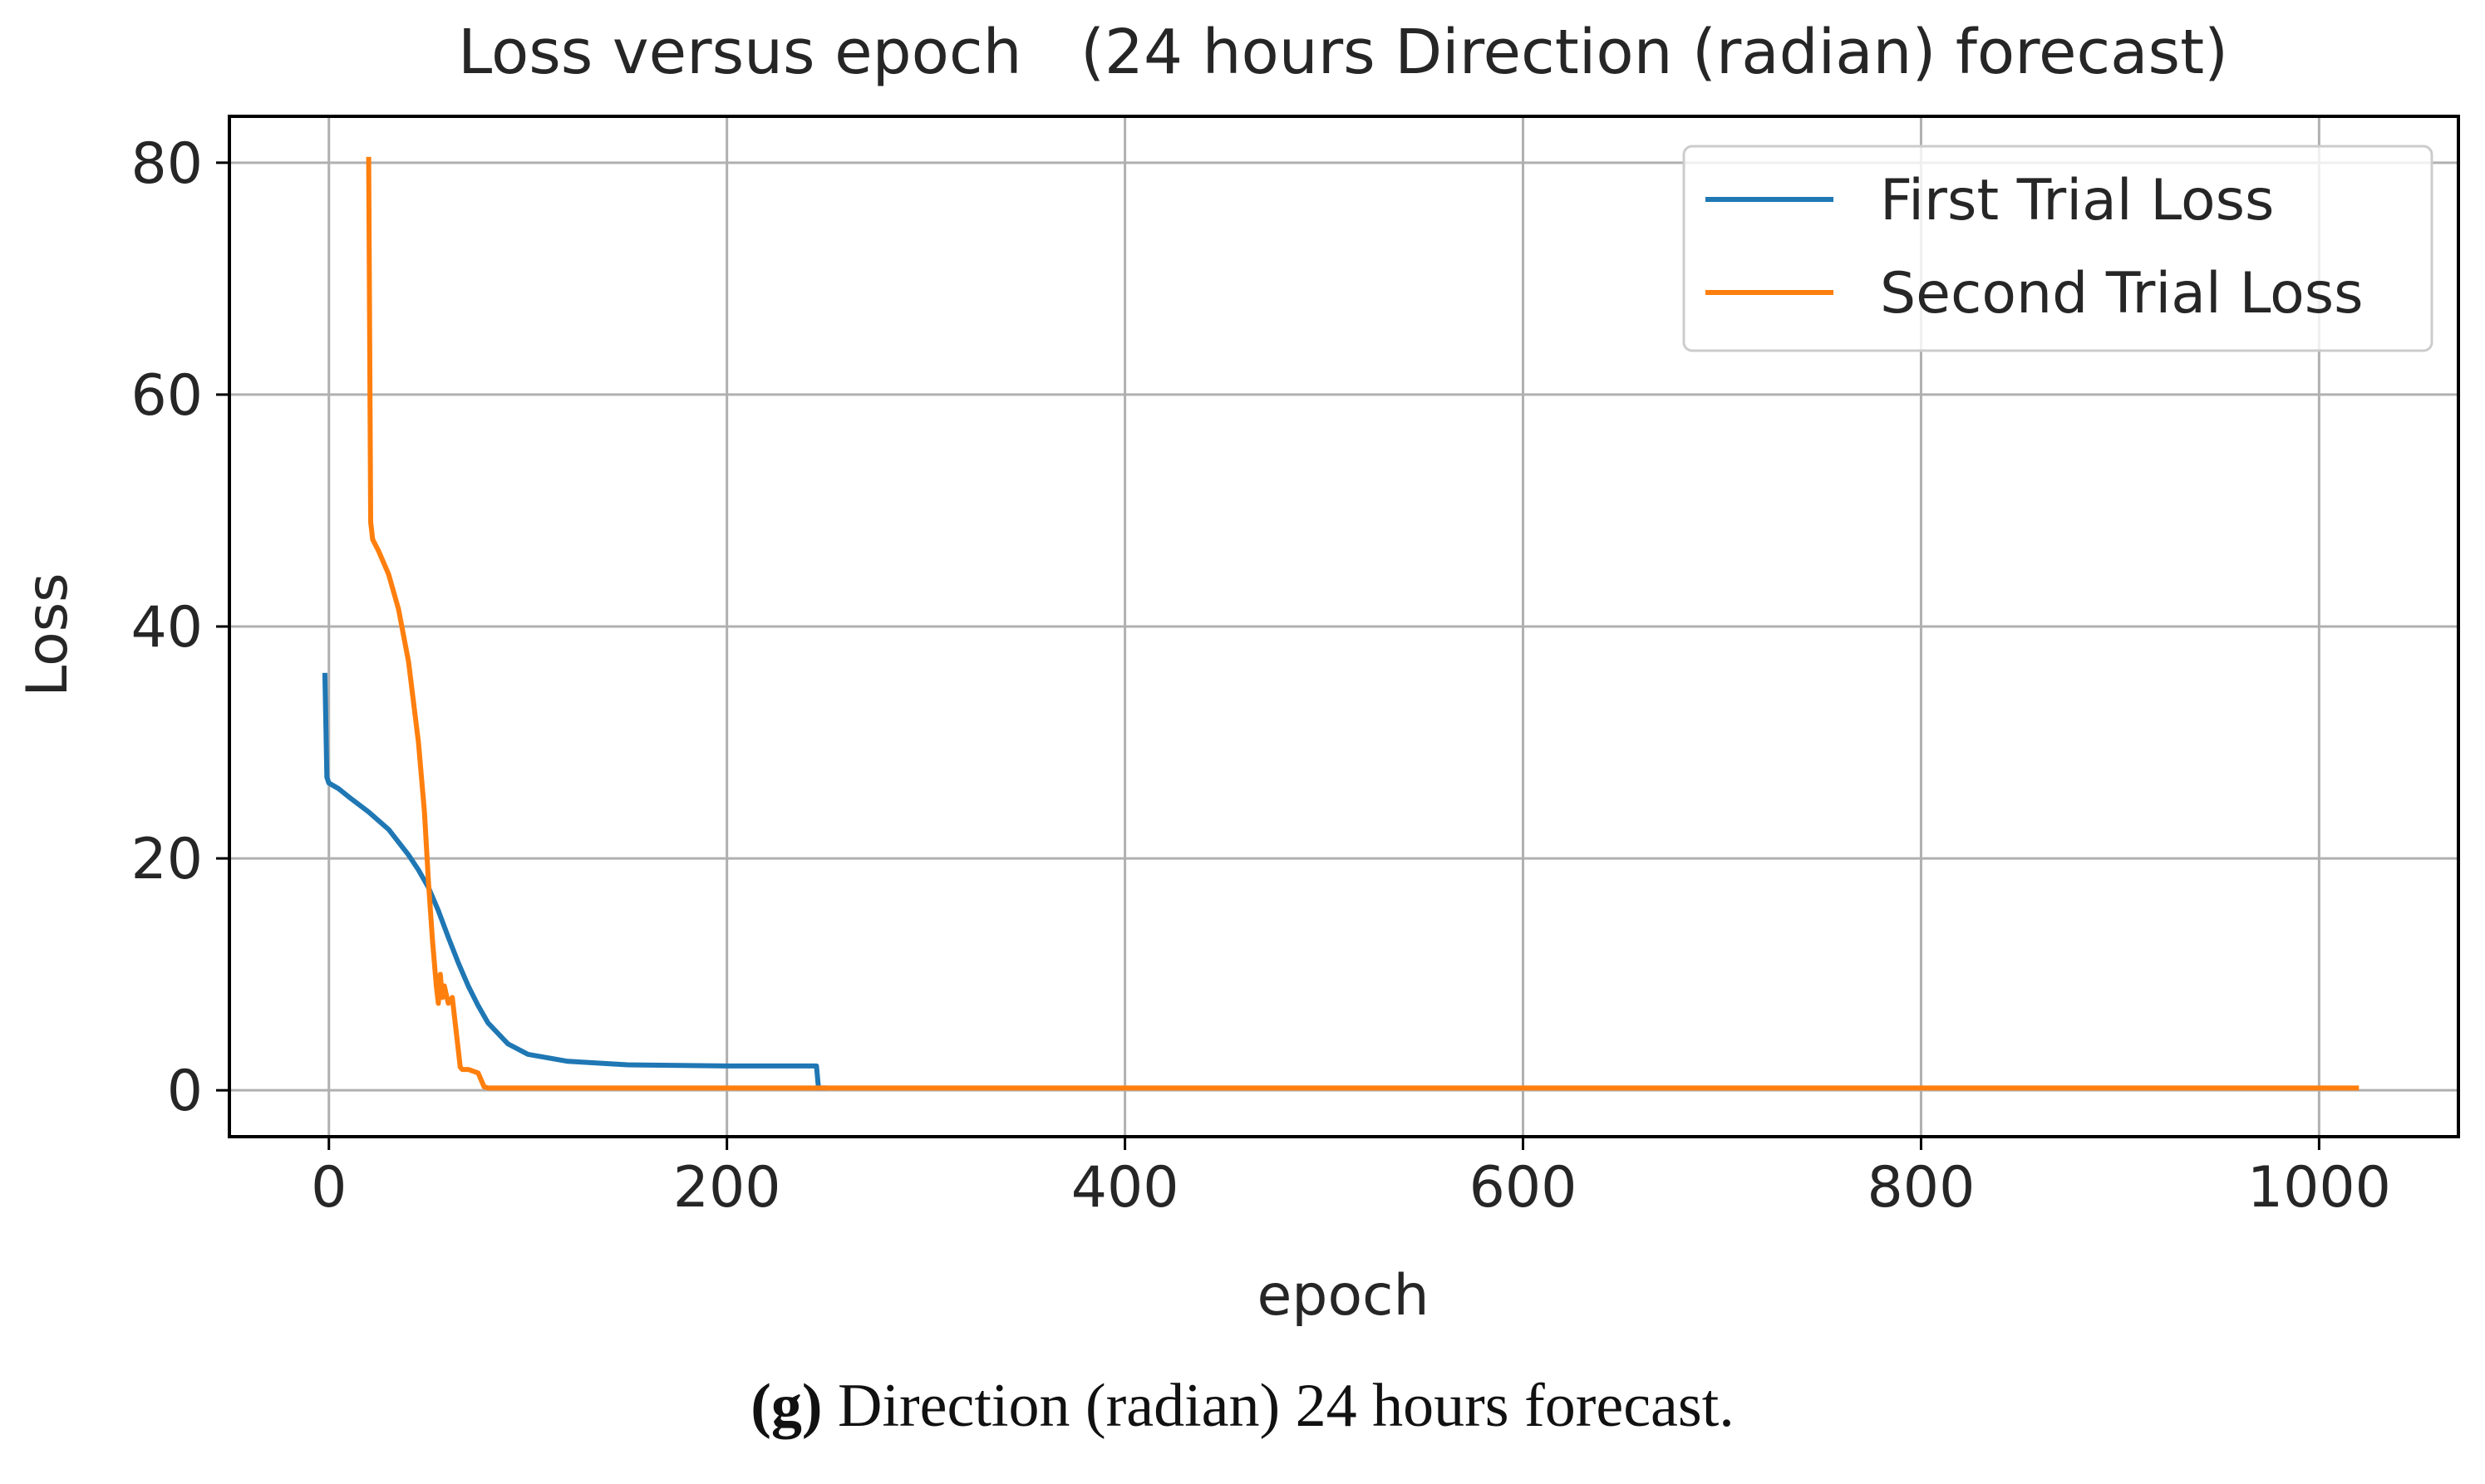 Image resolution: width=2485 pixels, height=1484 pixels. I want to click on x-tick-label-1000: 1000, so click(2319, 1188).